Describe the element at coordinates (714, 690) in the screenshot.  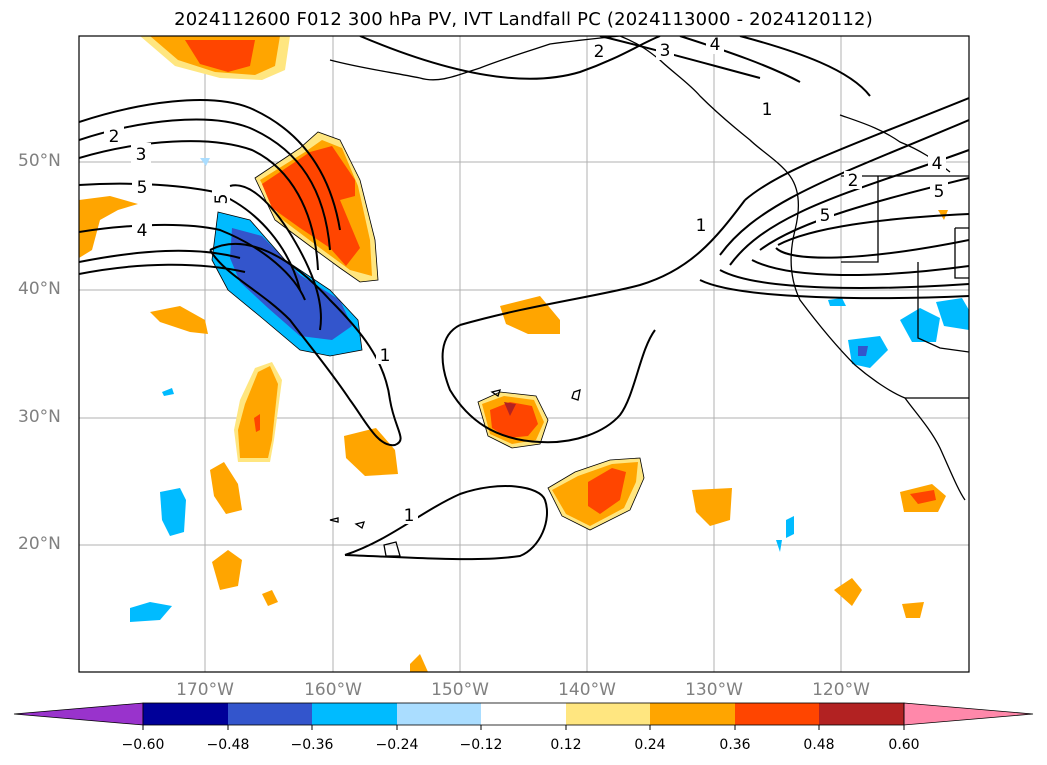
I see `lon-label: 130°W` at that location.